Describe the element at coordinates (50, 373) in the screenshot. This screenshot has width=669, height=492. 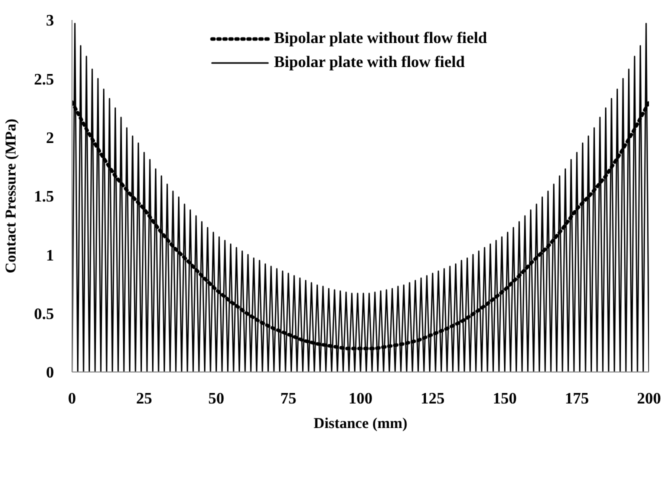
I see `y-tick-label: 0` at that location.